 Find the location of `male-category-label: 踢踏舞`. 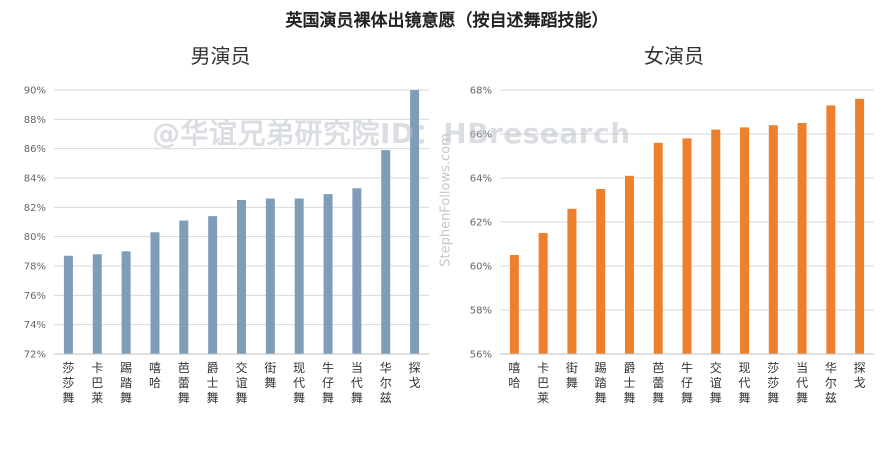

male-category-label: 踢踏舞 is located at coordinates (126, 383).